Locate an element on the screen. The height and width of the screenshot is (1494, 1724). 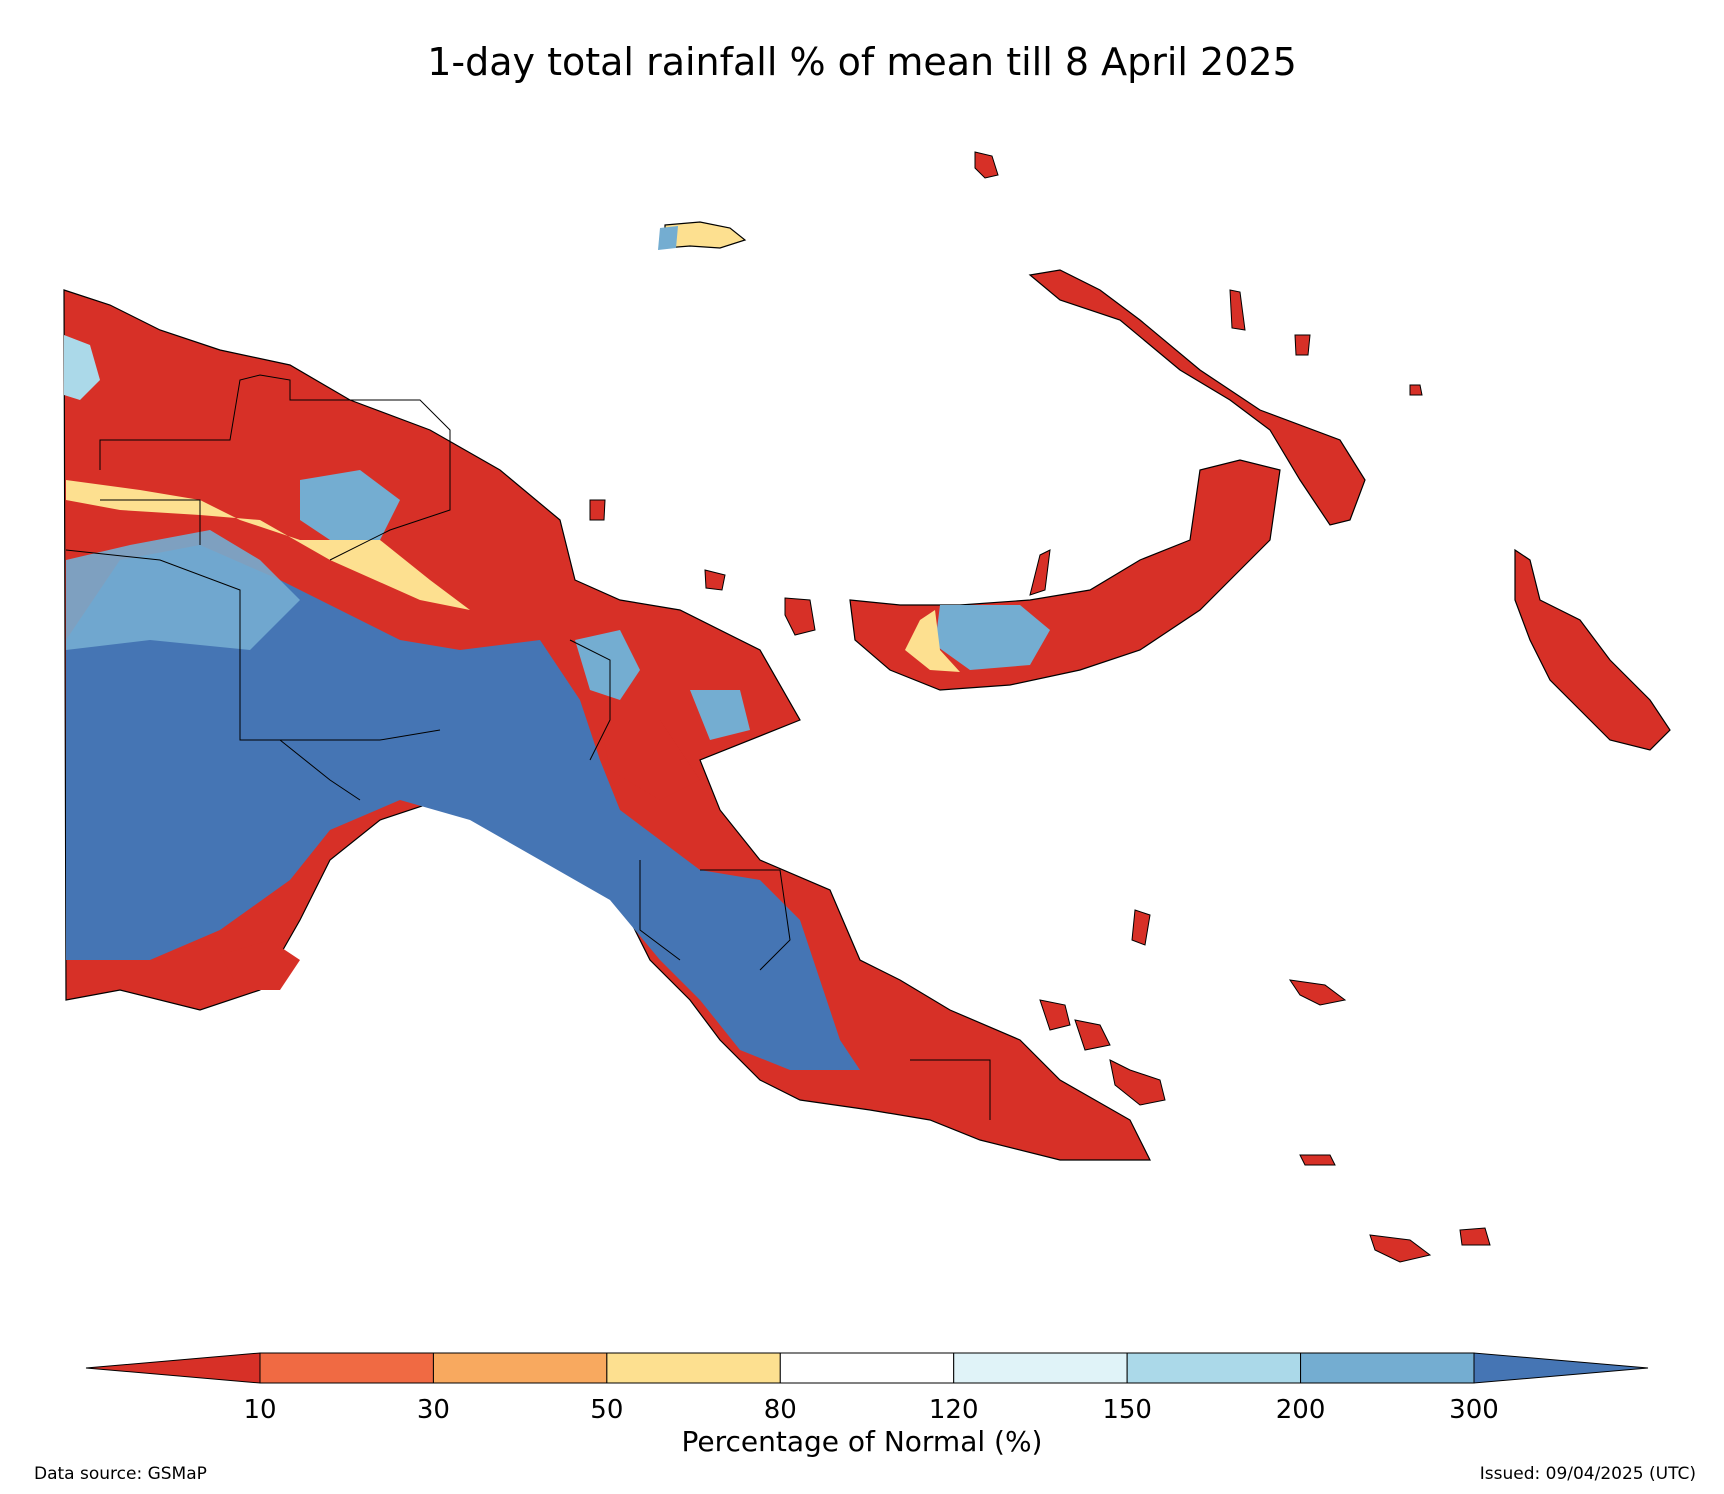
colorbar-extend-high is located at coordinates (1561, 1368).